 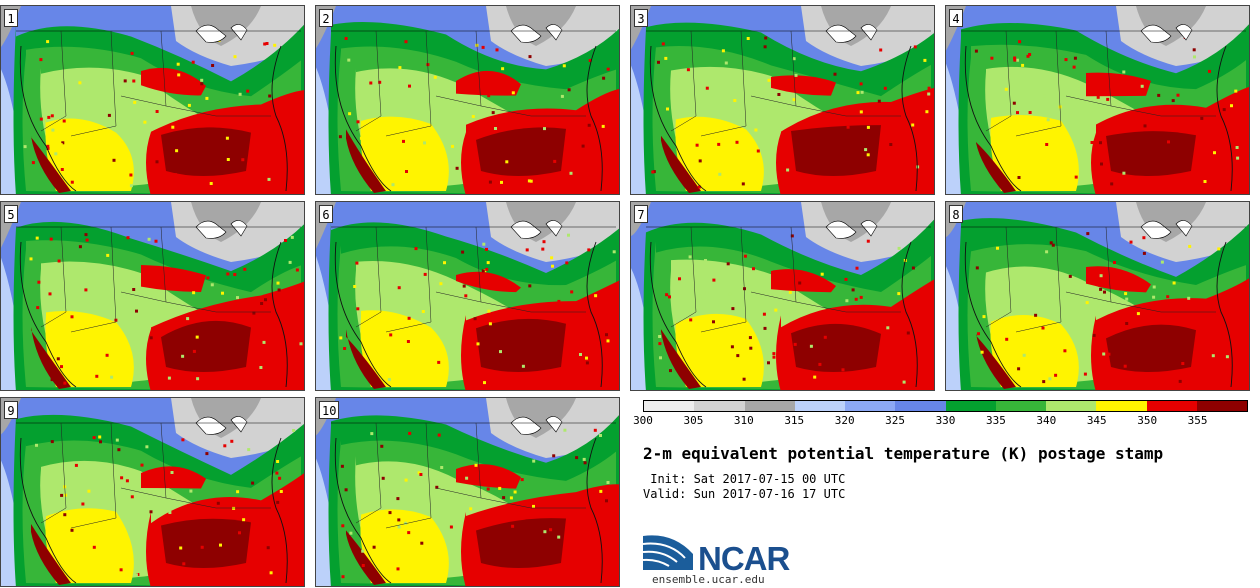 I want to click on panel-number-label: 4, so click(x=956, y=18).